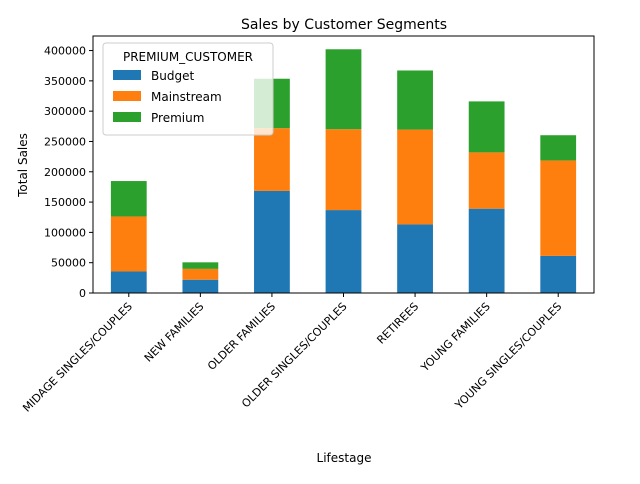 Image resolution: width=640 pixels, height=484 pixels. I want to click on y-tick-label-3: 150000, so click(65, 202).